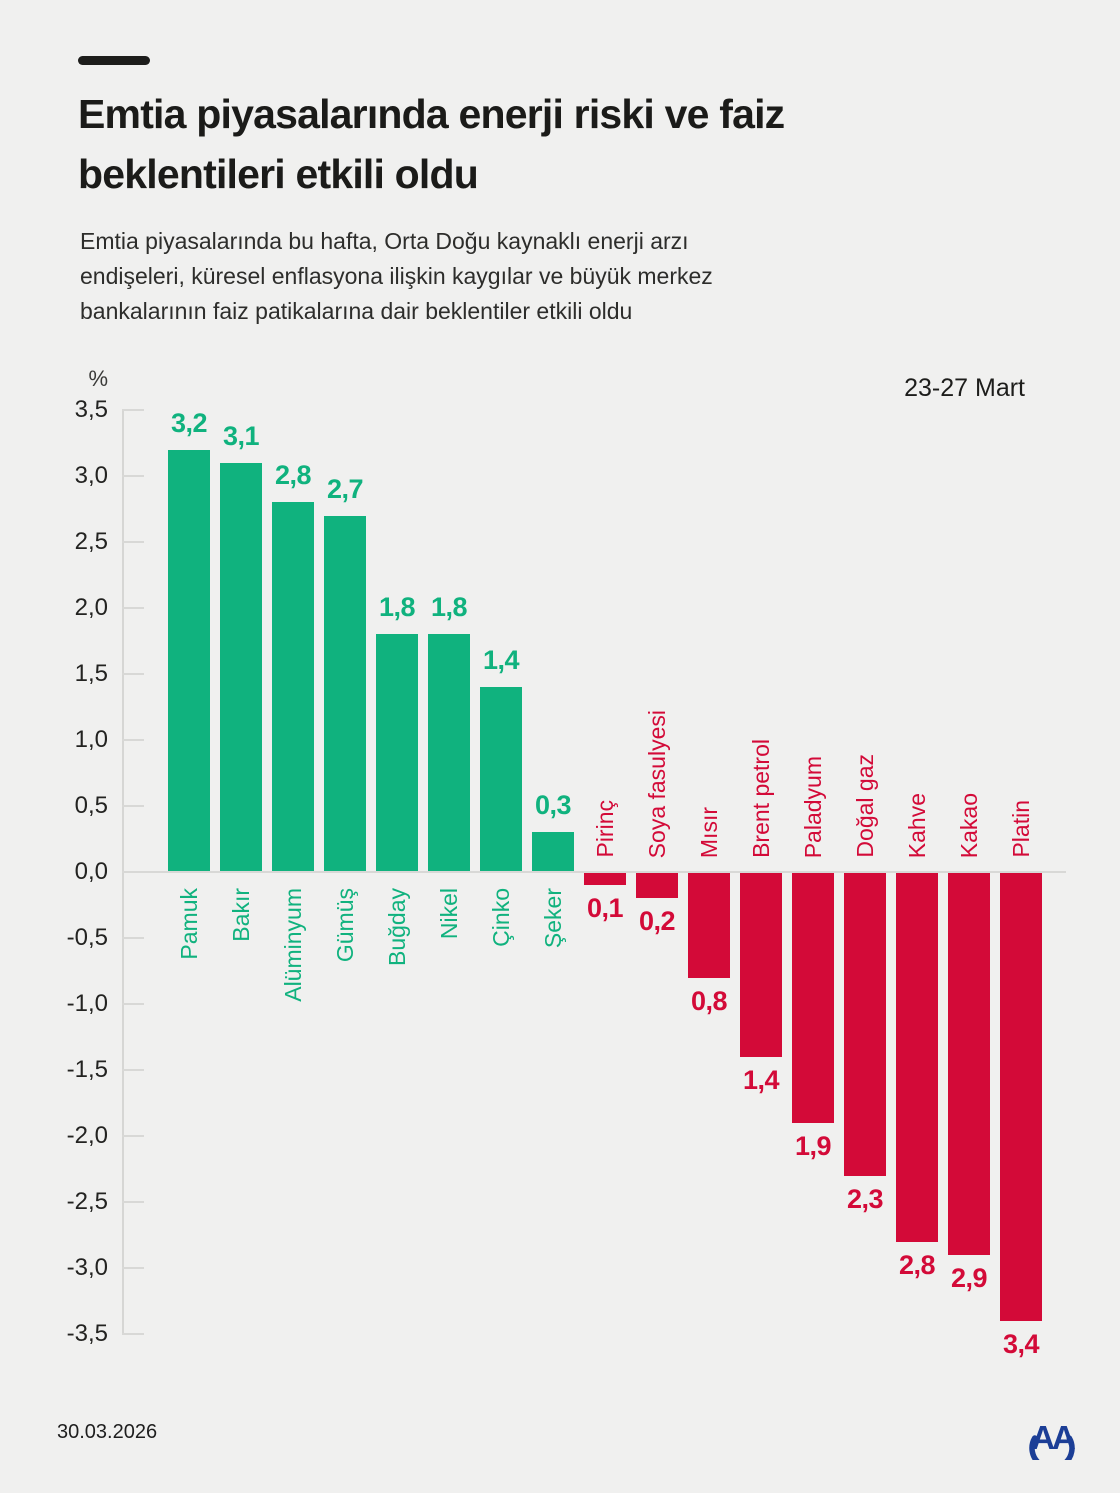 The width and height of the screenshot is (1120, 1493). What do you see at coordinates (865, 1198) in the screenshot?
I see `bar-value-label: 2,3` at bounding box center [865, 1198].